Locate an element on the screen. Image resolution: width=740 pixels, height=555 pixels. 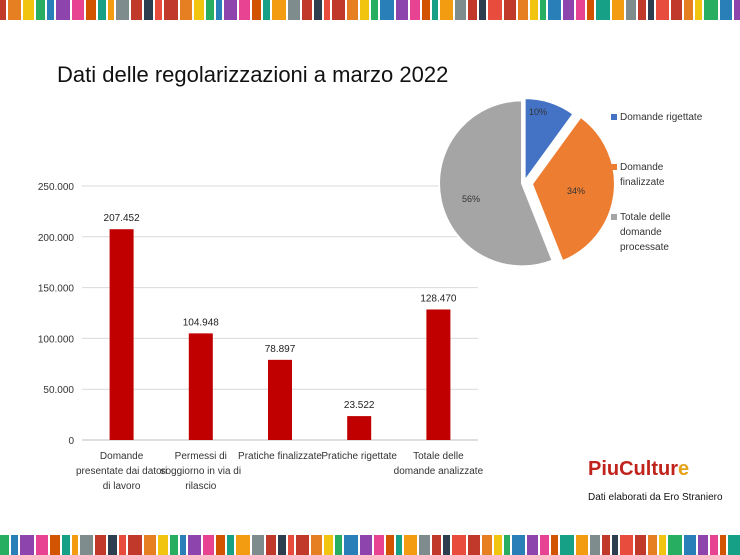
x-tick-label: Pratiche rigettate is located at coordinates (359, 456).